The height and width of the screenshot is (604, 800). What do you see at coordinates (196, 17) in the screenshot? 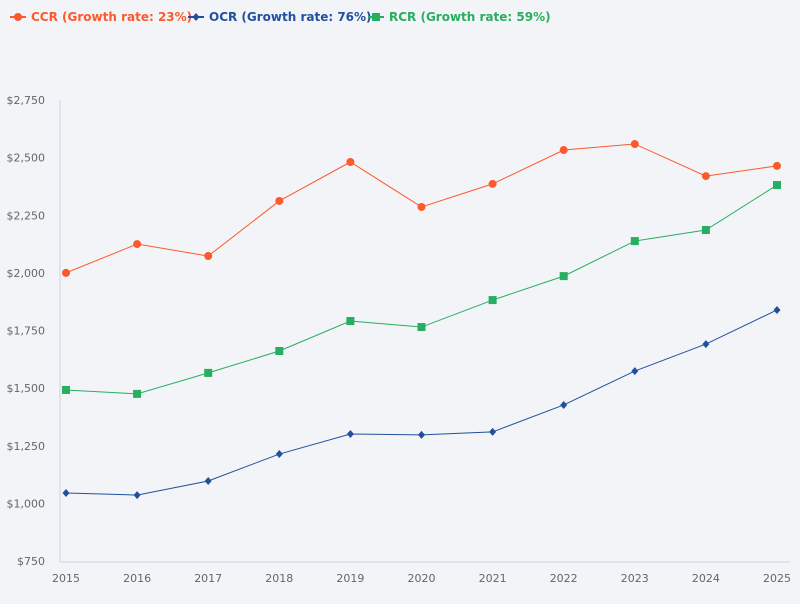
I see `legend-marker-ocr-icon` at bounding box center [196, 17].